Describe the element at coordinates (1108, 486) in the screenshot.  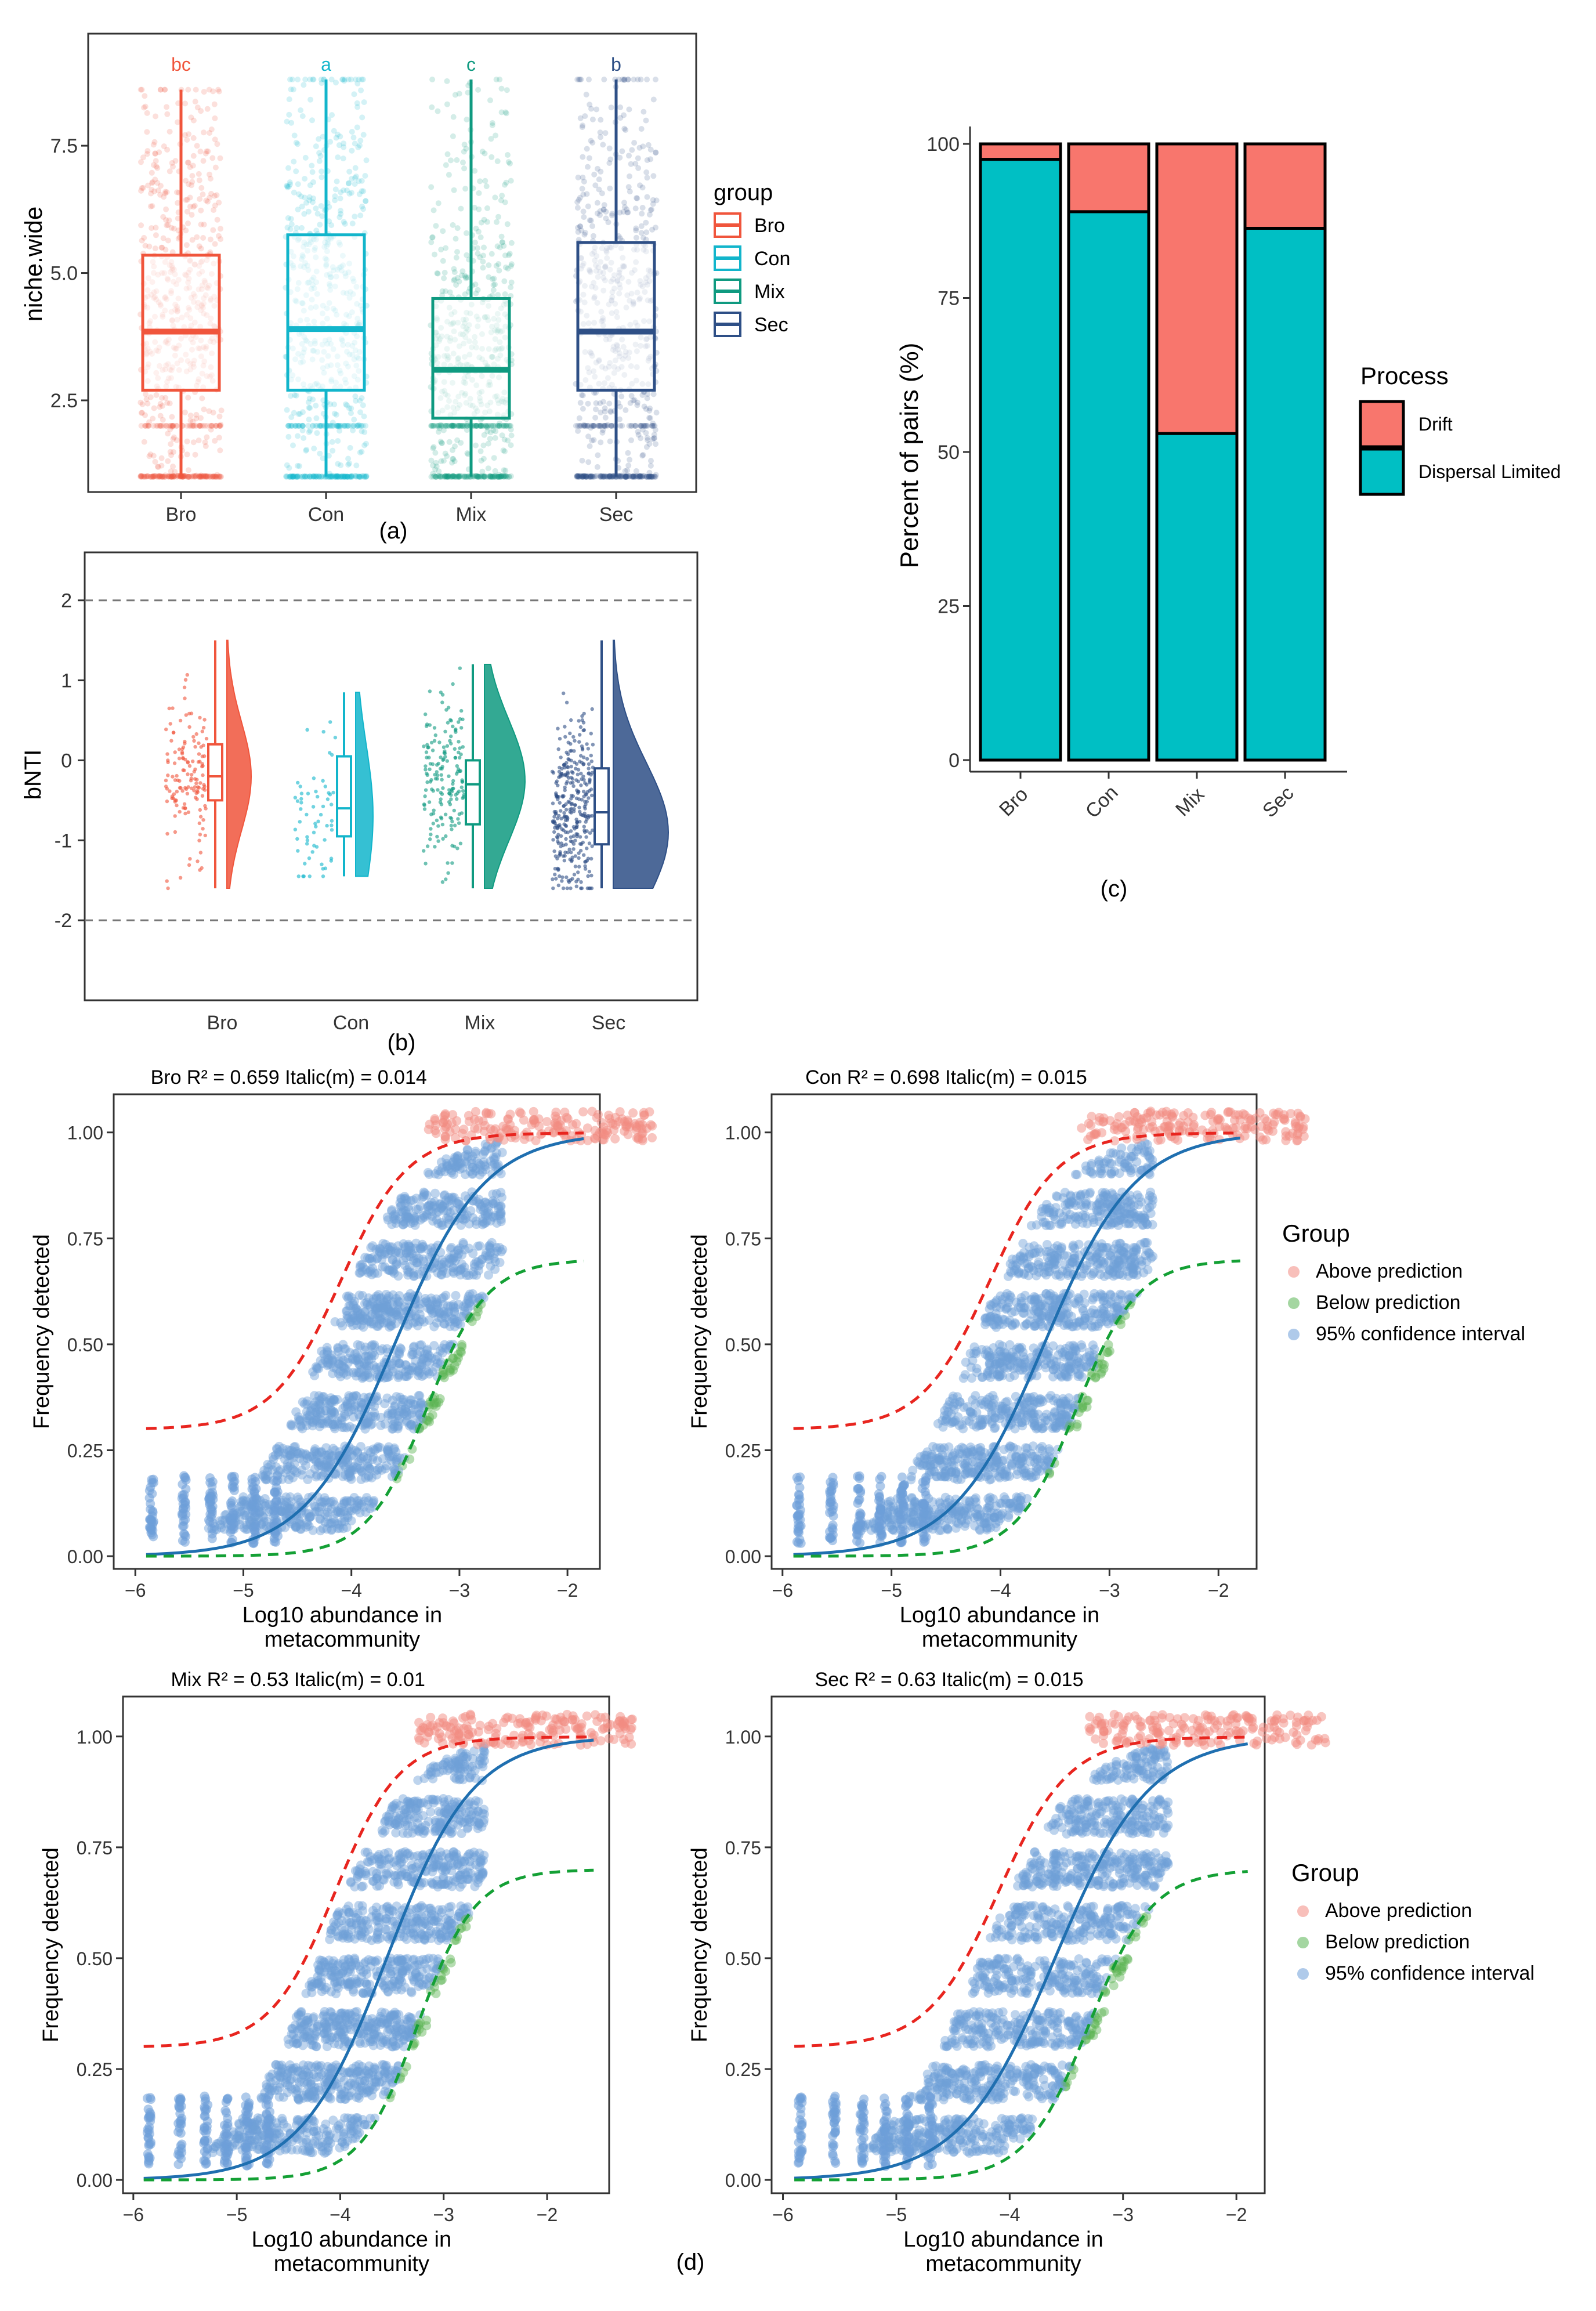
I see `bar-Con-dispersal` at that location.